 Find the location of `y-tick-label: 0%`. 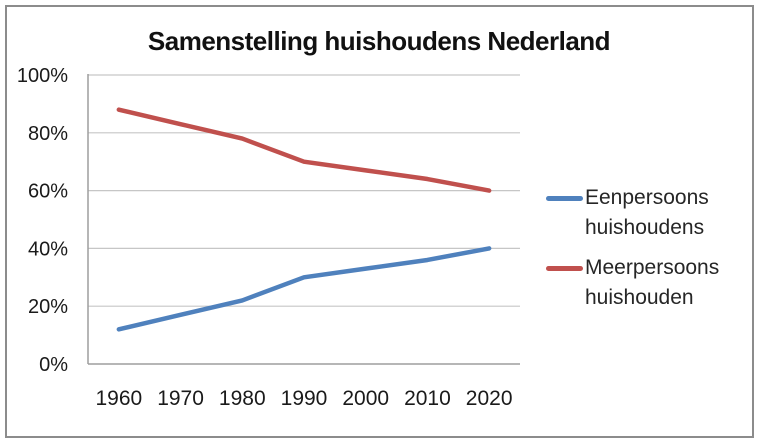

y-tick-label: 0% is located at coordinates (53, 365).